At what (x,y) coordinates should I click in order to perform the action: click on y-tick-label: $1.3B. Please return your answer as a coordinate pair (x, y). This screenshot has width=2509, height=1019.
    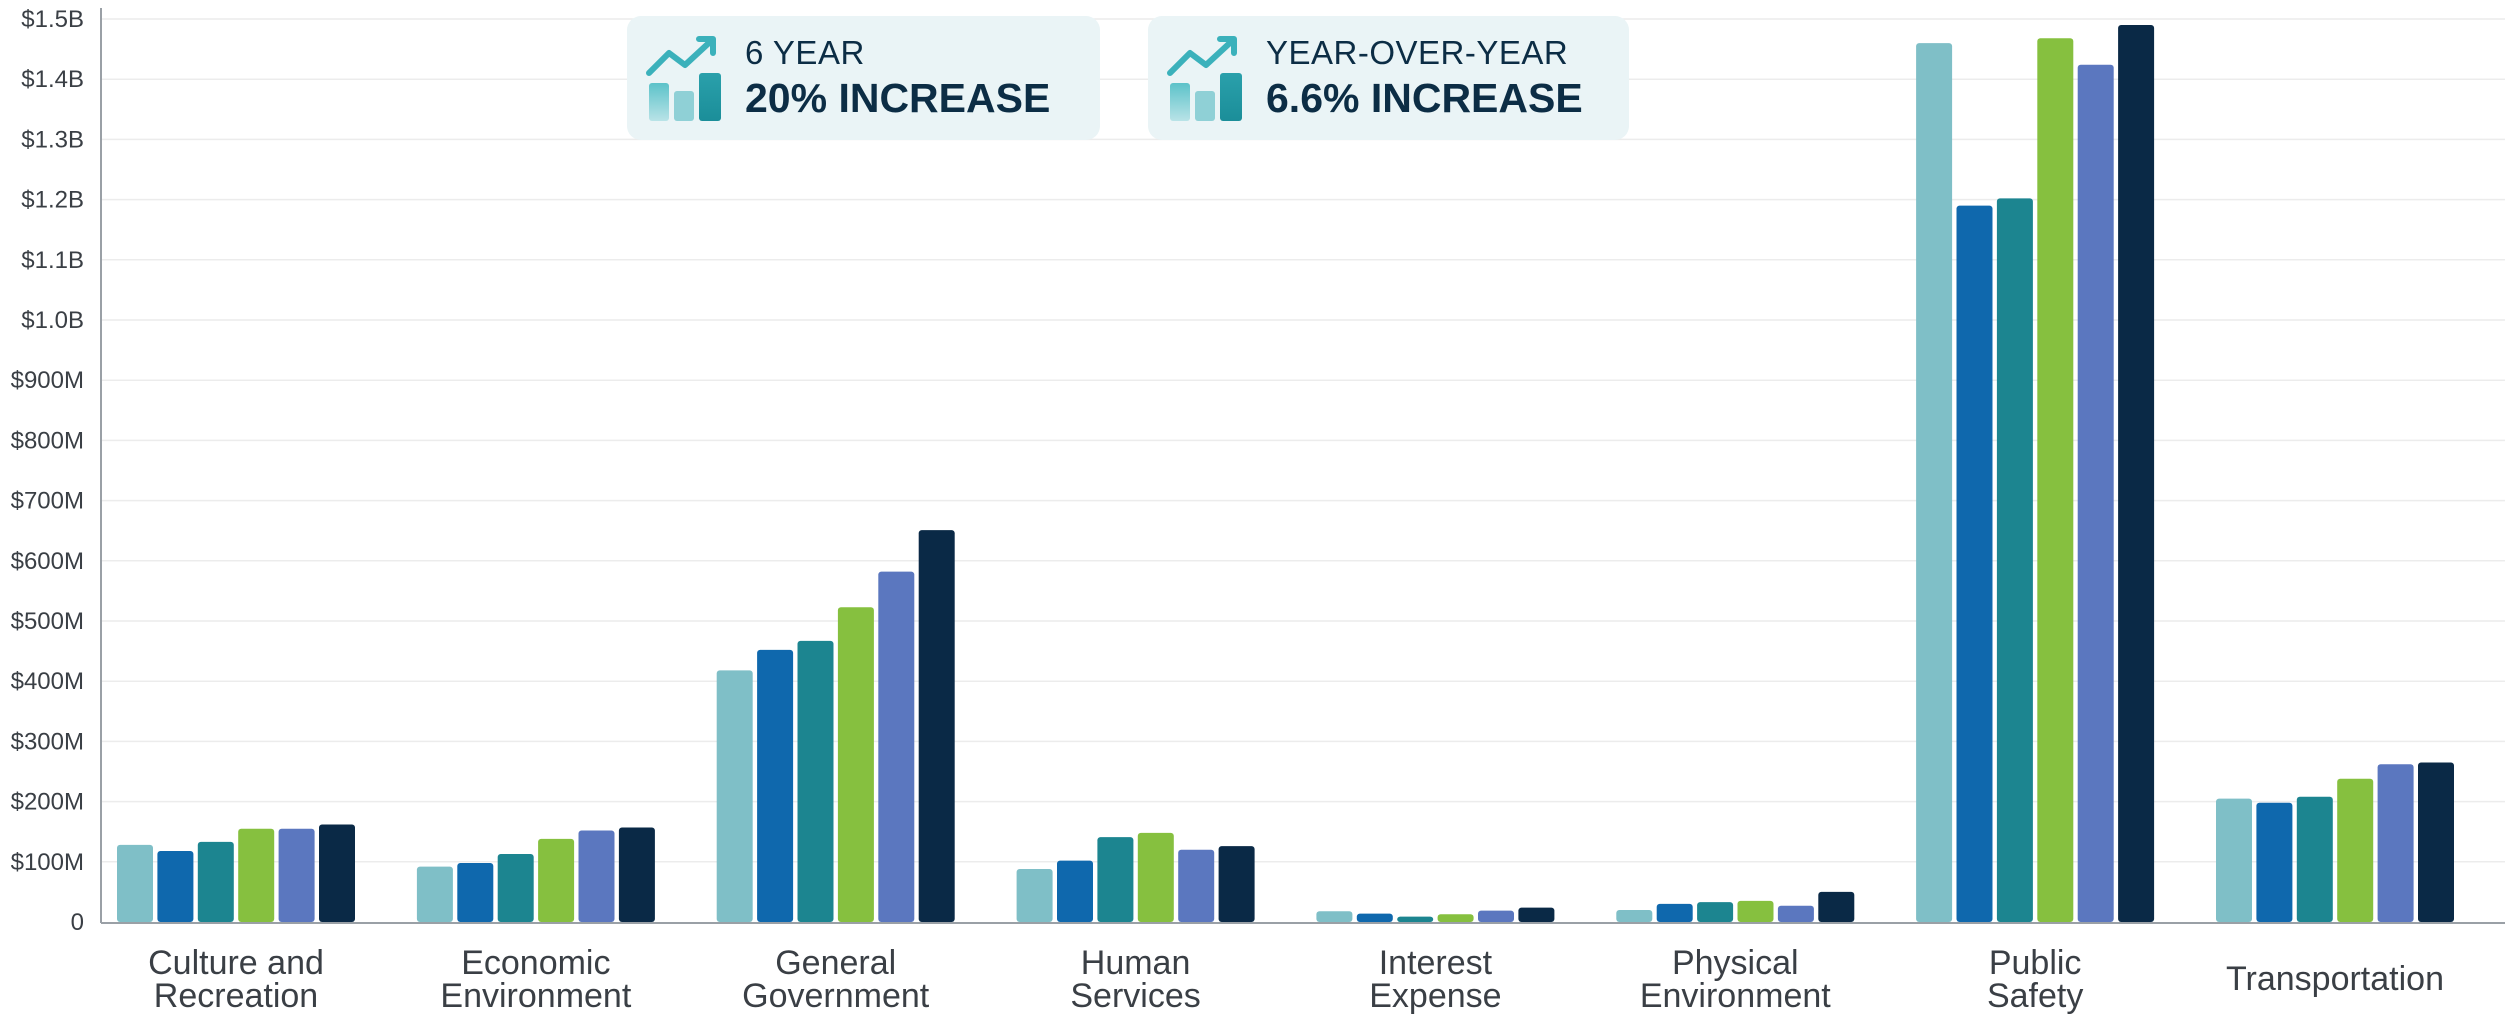
    Looking at the image, I should click on (52, 139).